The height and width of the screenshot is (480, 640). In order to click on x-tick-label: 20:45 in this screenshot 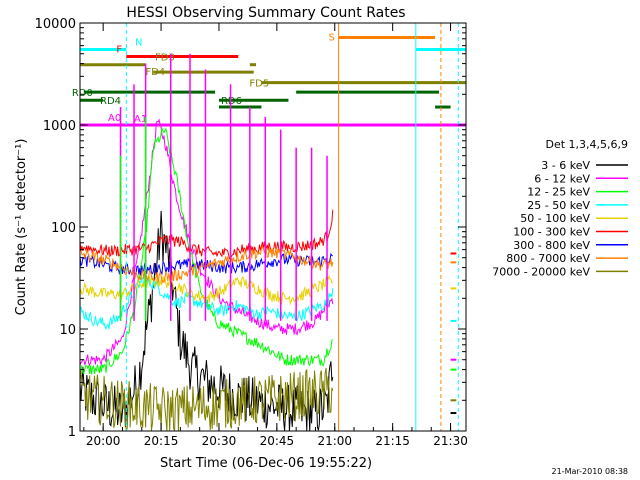, I will do `click(277, 441)`.